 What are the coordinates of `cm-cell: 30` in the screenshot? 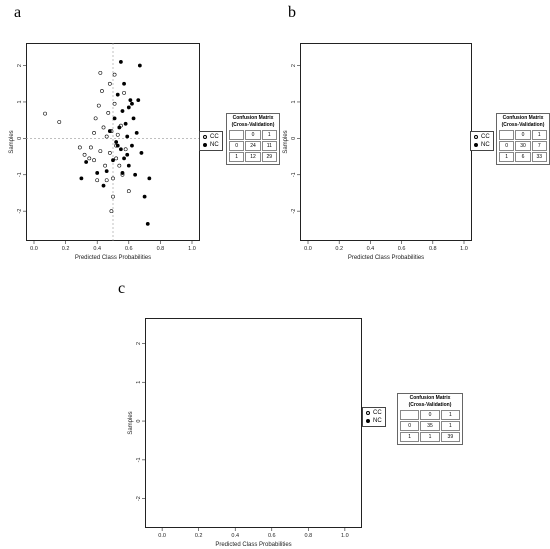 It's located at (523, 146).